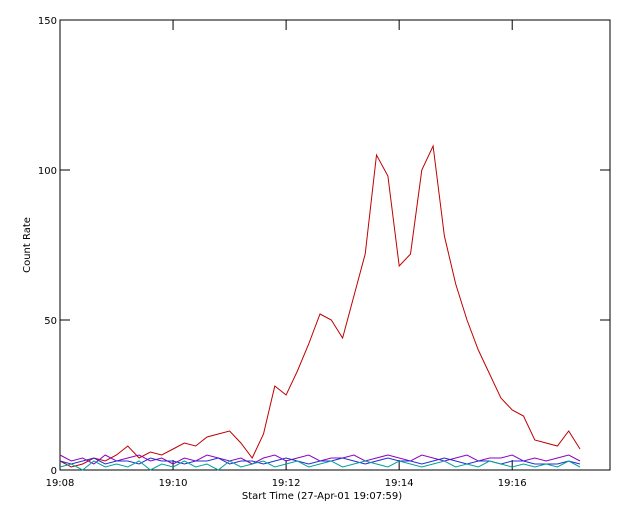 The image size is (640, 512). I want to click on x-tick-label: 19:14, so click(399, 483).